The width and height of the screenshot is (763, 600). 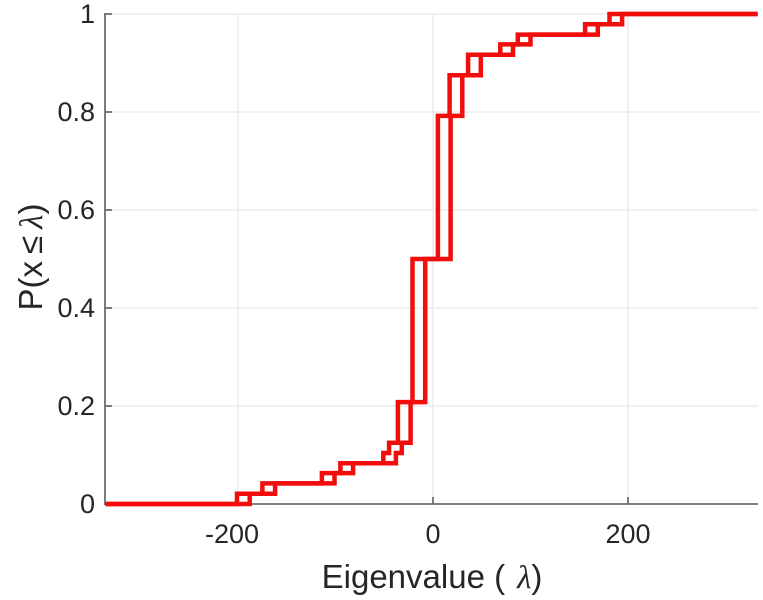 I want to click on x-tick-labels: -200 0 200, so click(x=428, y=534).